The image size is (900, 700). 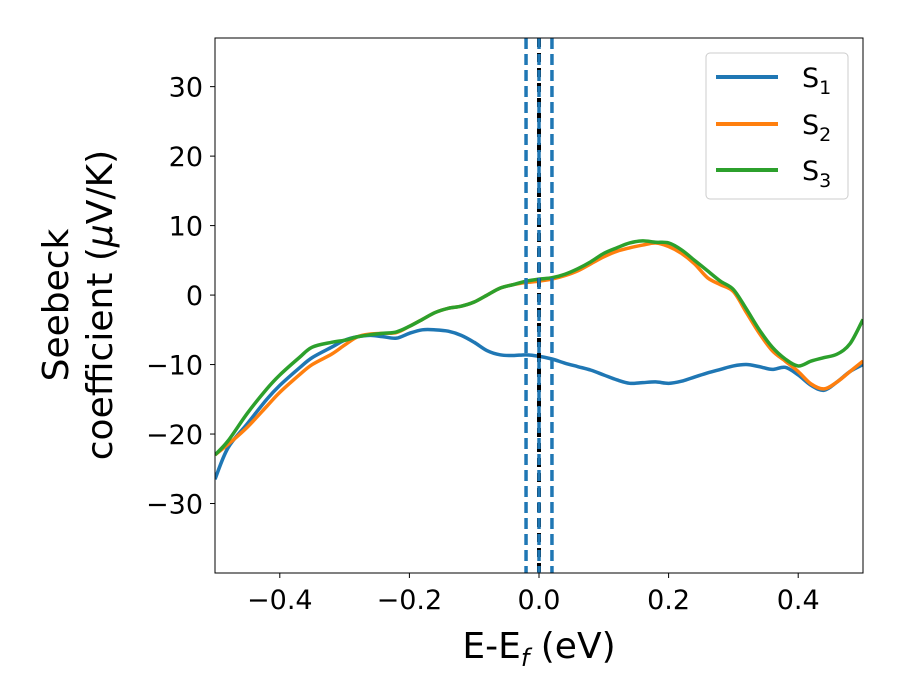 What do you see at coordinates (668, 600) in the screenshot?
I see `x-tick-label: 0.2` at bounding box center [668, 600].